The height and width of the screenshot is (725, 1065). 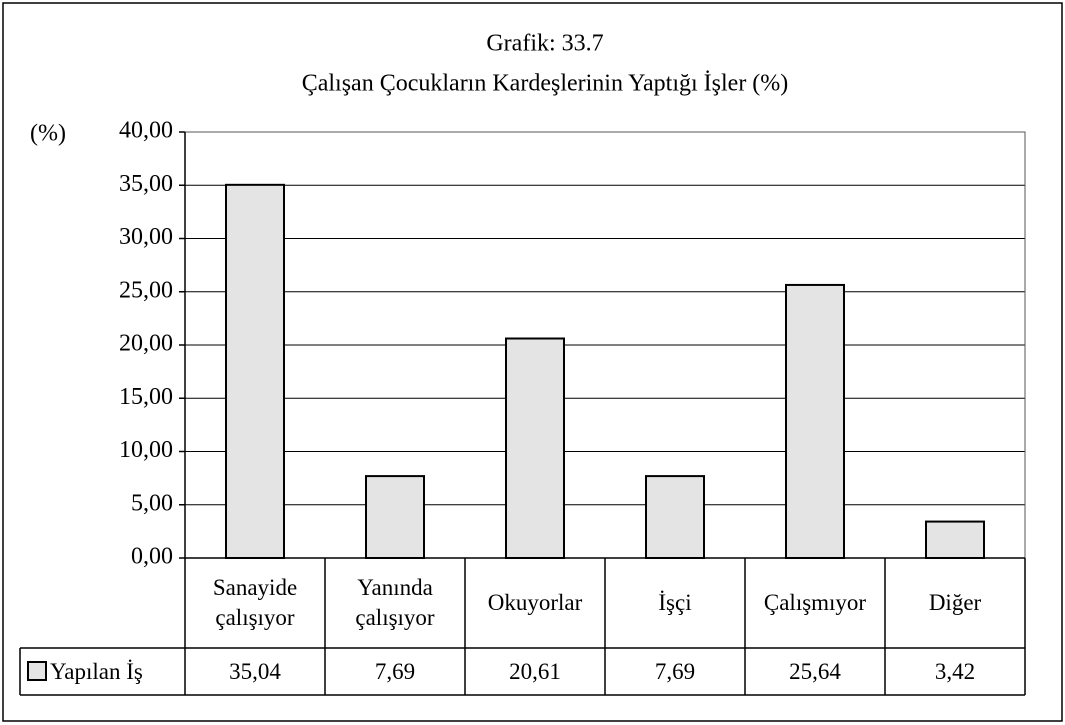 What do you see at coordinates (535, 671) in the screenshot?
I see `value-label: 20,61` at bounding box center [535, 671].